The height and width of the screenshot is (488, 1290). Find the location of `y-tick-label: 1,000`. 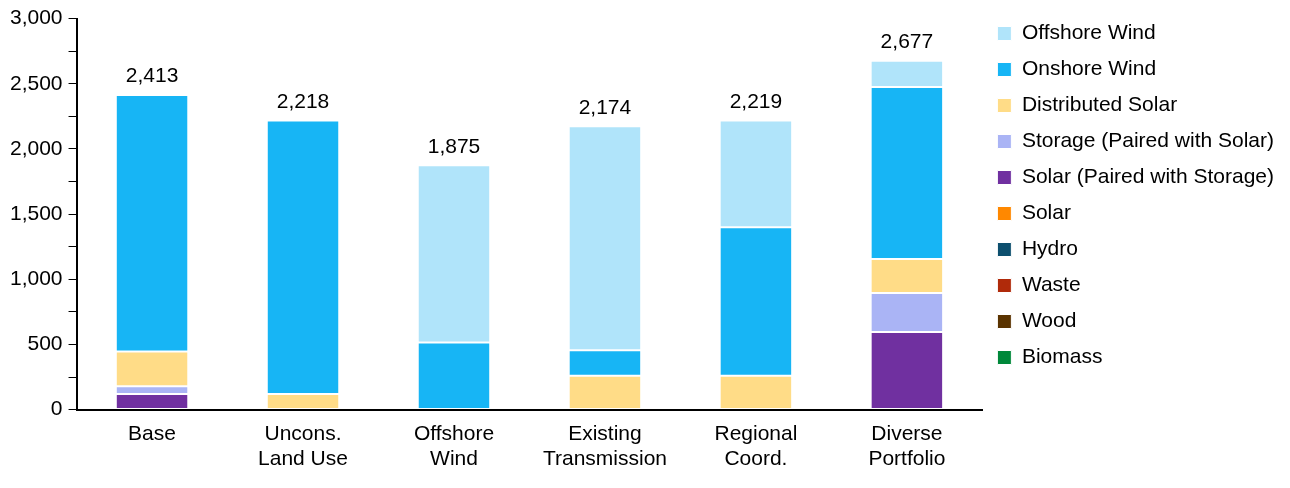

y-tick-label: 1,000 is located at coordinates (36, 278).